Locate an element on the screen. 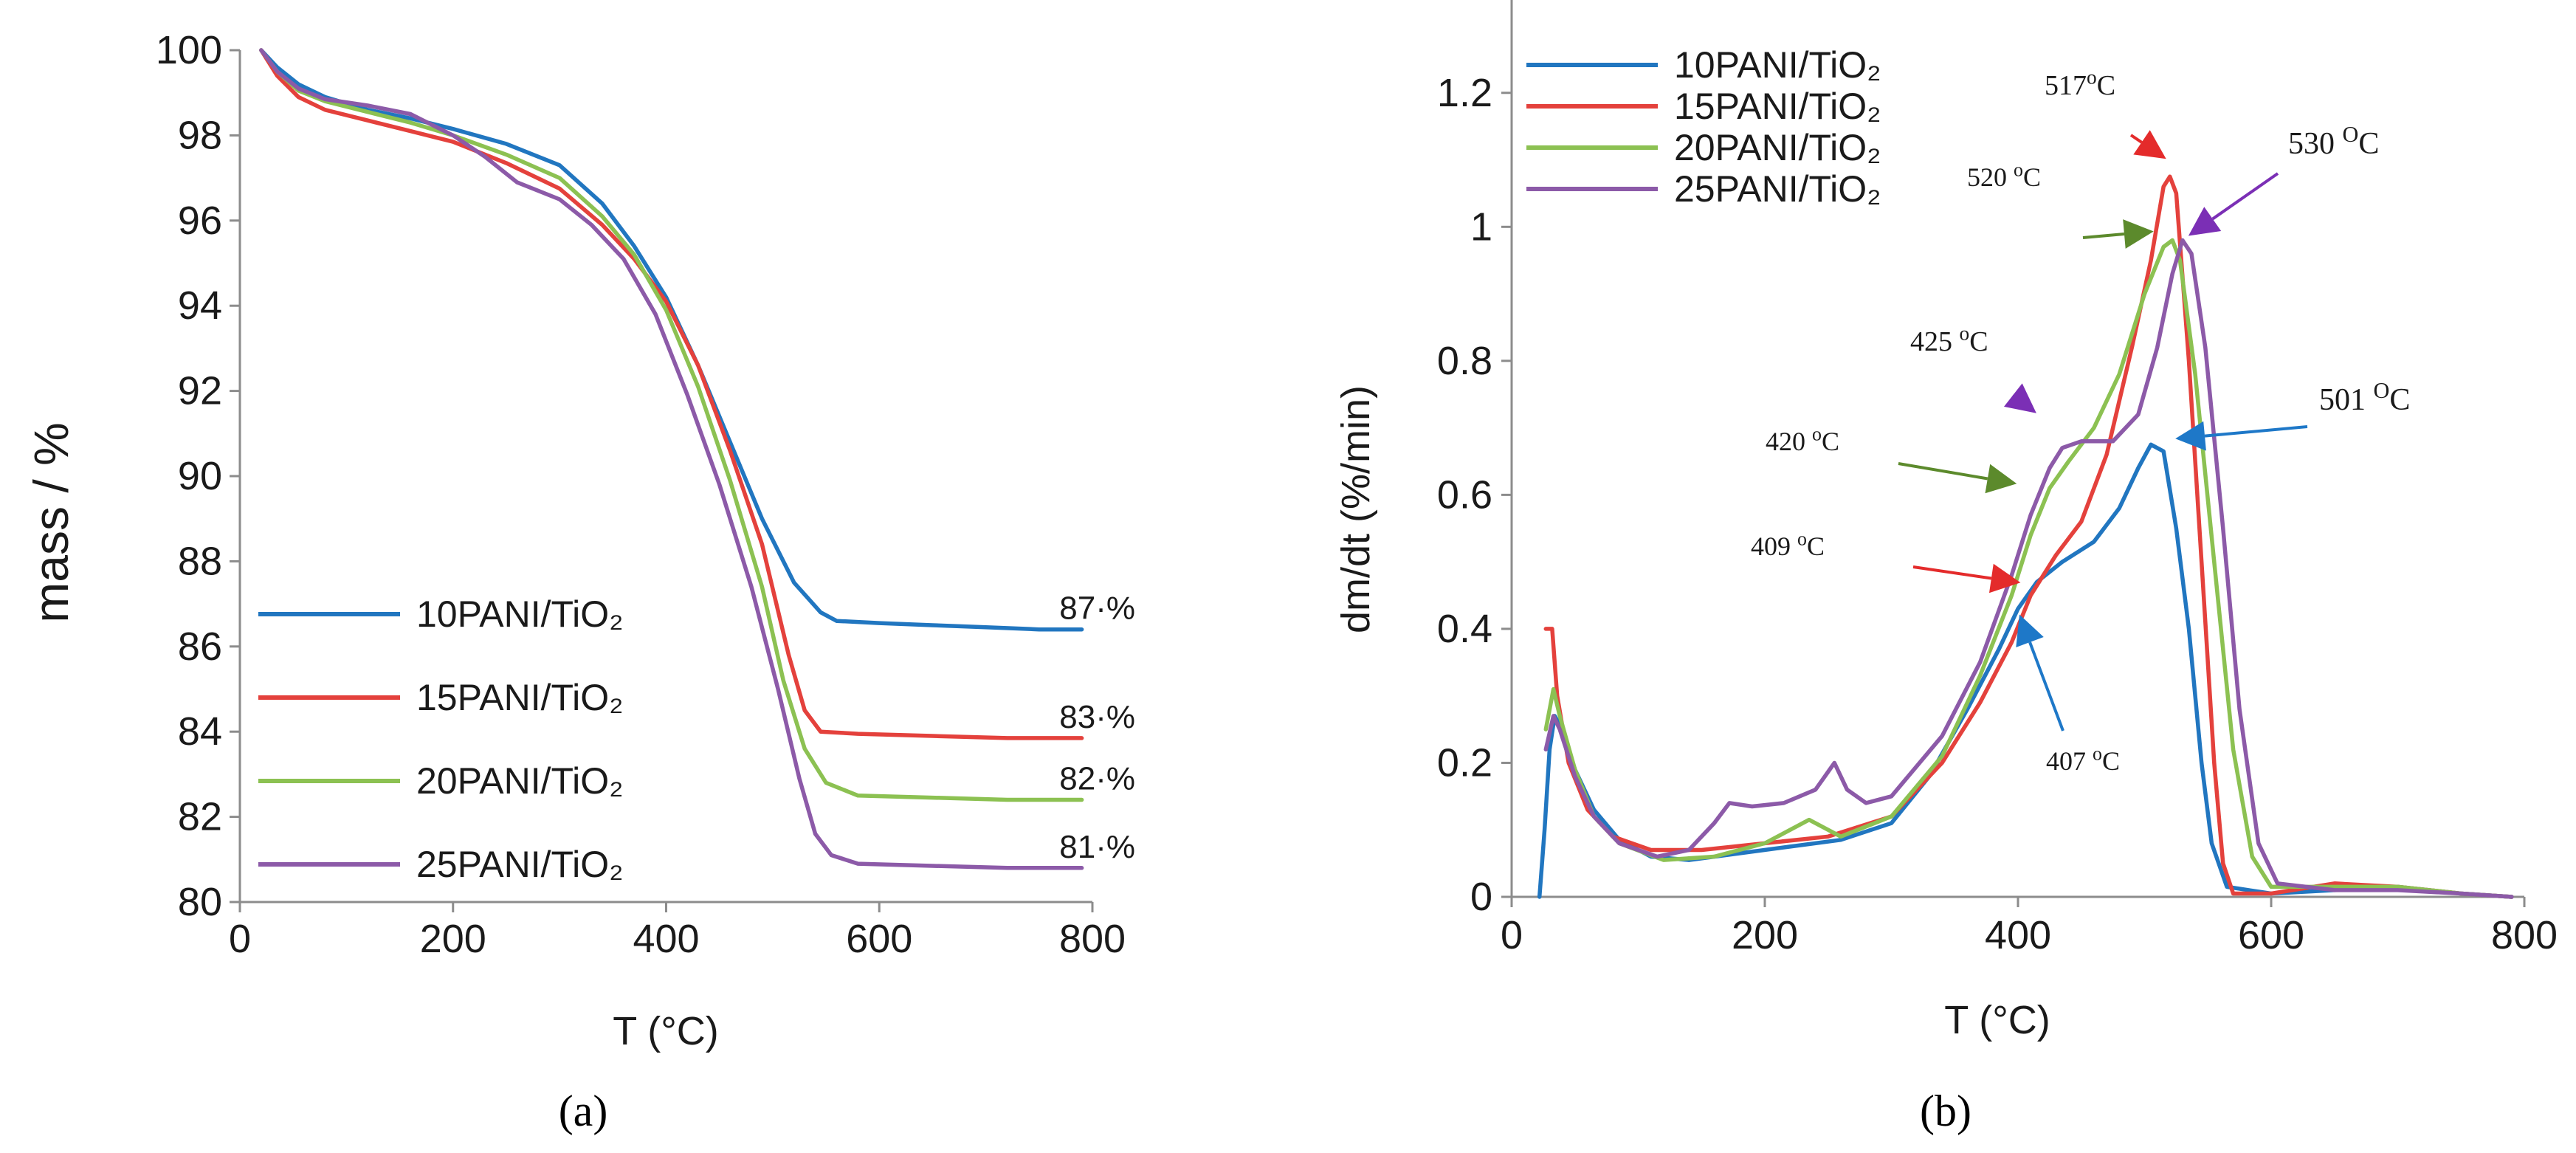 This screenshot has height=1153, width=2576. b-annotation-label-6: 409 oC is located at coordinates (1788, 544).